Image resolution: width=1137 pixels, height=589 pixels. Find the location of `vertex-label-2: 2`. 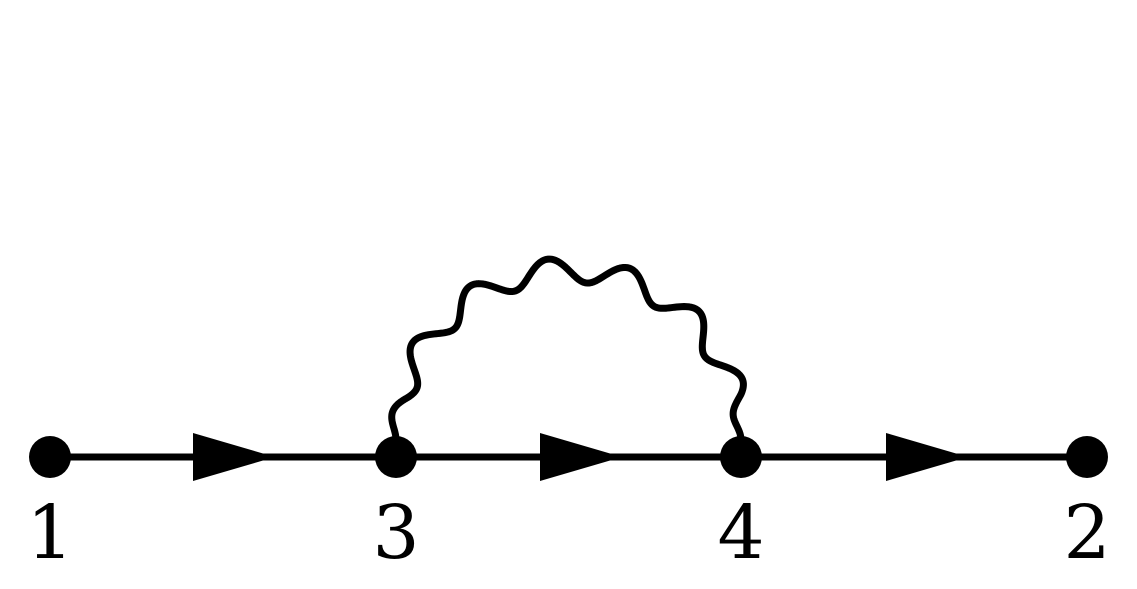

vertex-label-2: 2 is located at coordinates (1086, 533).